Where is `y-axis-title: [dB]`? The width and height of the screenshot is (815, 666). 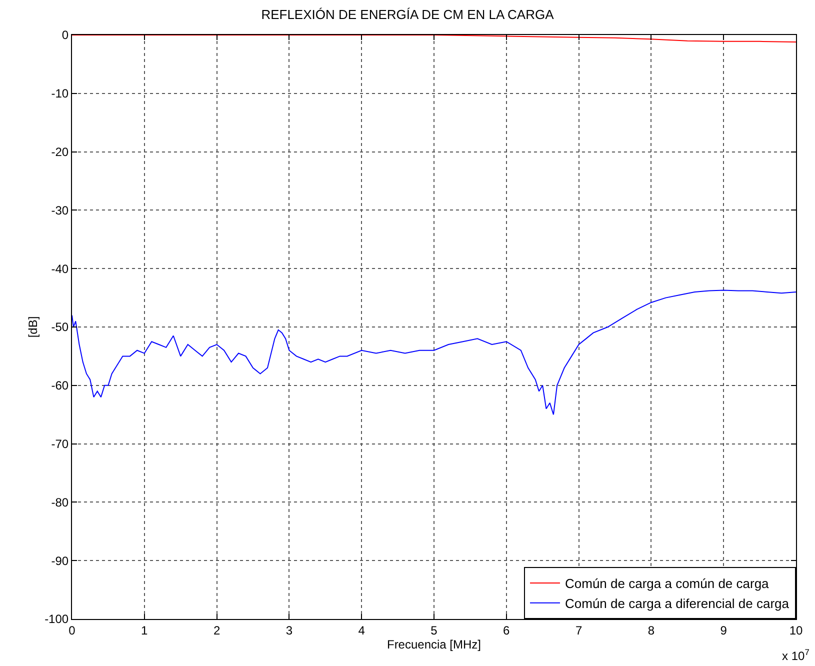 y-axis-title: [dB] is located at coordinates (33, 327).